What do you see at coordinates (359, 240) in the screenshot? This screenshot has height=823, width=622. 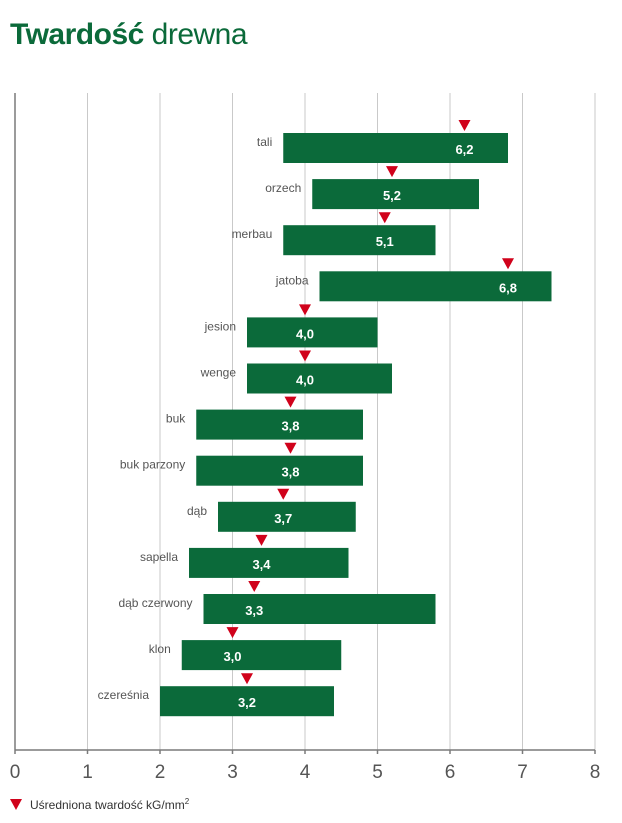 I see `bar-merbau` at bounding box center [359, 240].